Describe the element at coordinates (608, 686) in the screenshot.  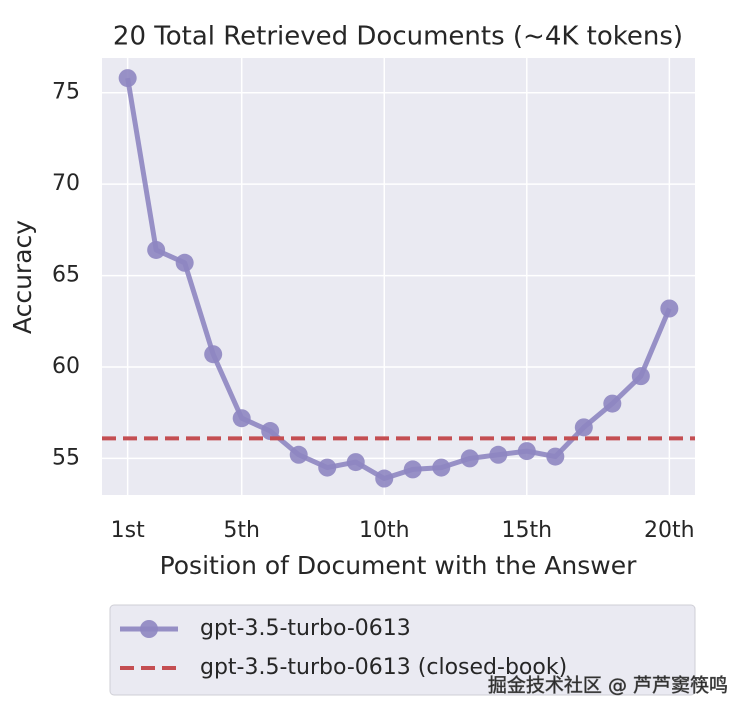
I see `watermark: 掘金技术社区 @ 芦芦窦筷鸣` at that location.